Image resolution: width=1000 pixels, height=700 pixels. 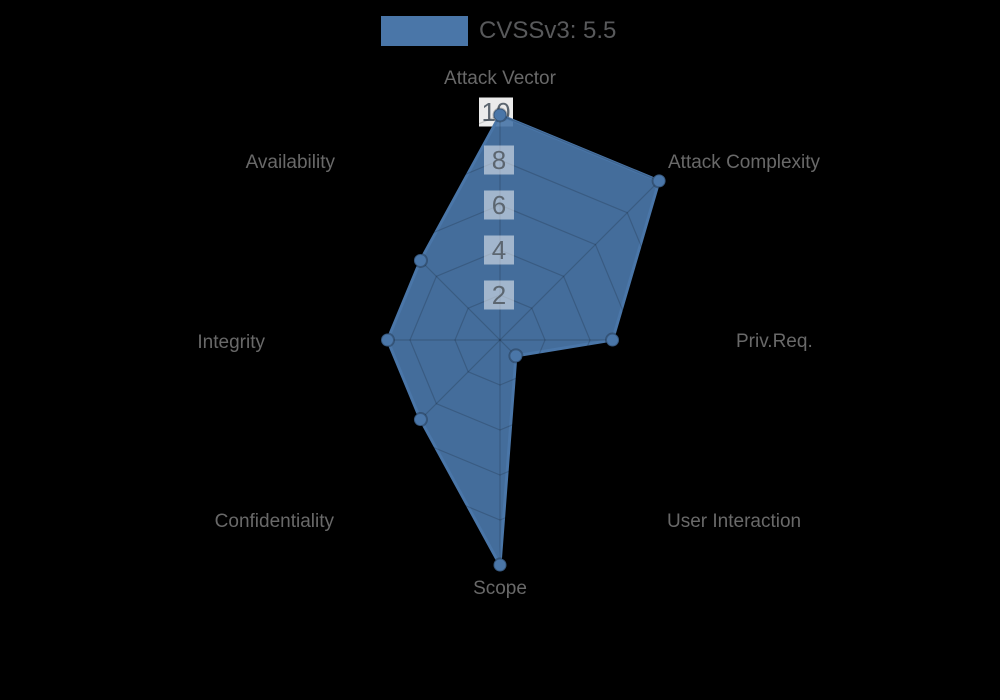 What do you see at coordinates (420, 420) in the screenshot?
I see `vertex-dot-confidentiality` at bounding box center [420, 420].